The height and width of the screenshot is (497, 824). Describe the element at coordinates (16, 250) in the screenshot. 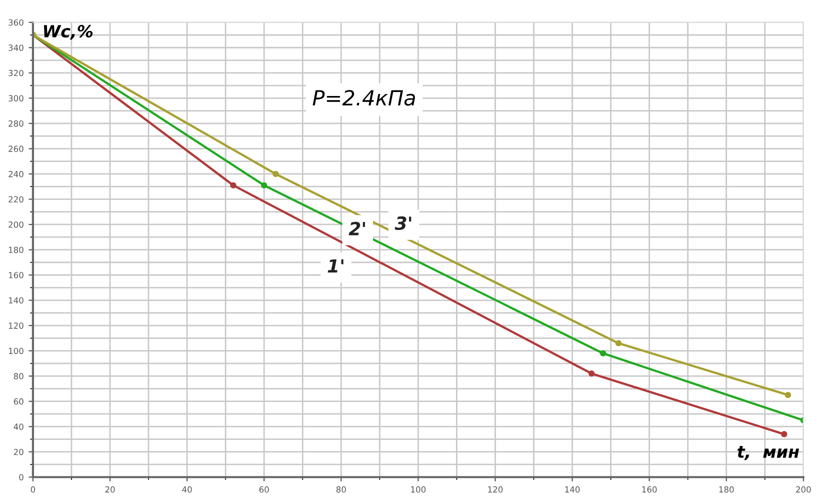

I see `y-tick-label: 180` at that location.